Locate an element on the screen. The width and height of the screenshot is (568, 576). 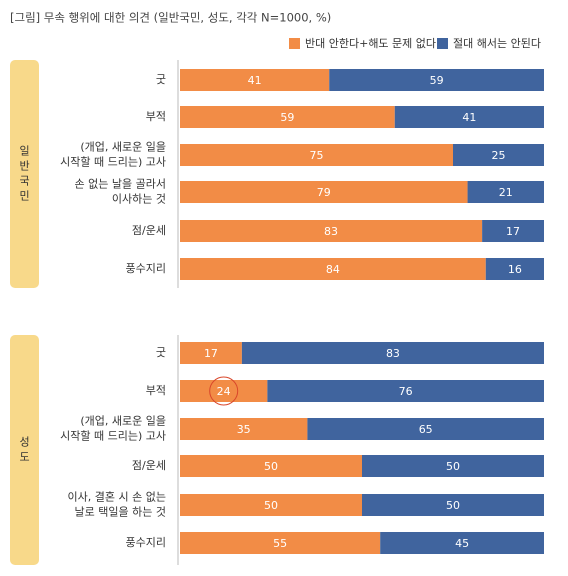
value-label: 65 is located at coordinates (426, 429).